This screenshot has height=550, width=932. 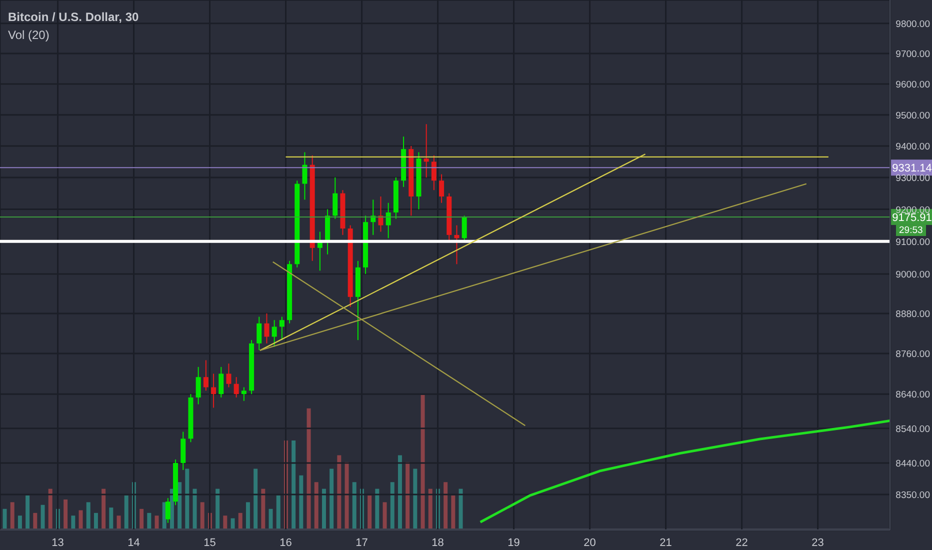 I want to click on x-tick-label: 21, so click(x=666, y=542).